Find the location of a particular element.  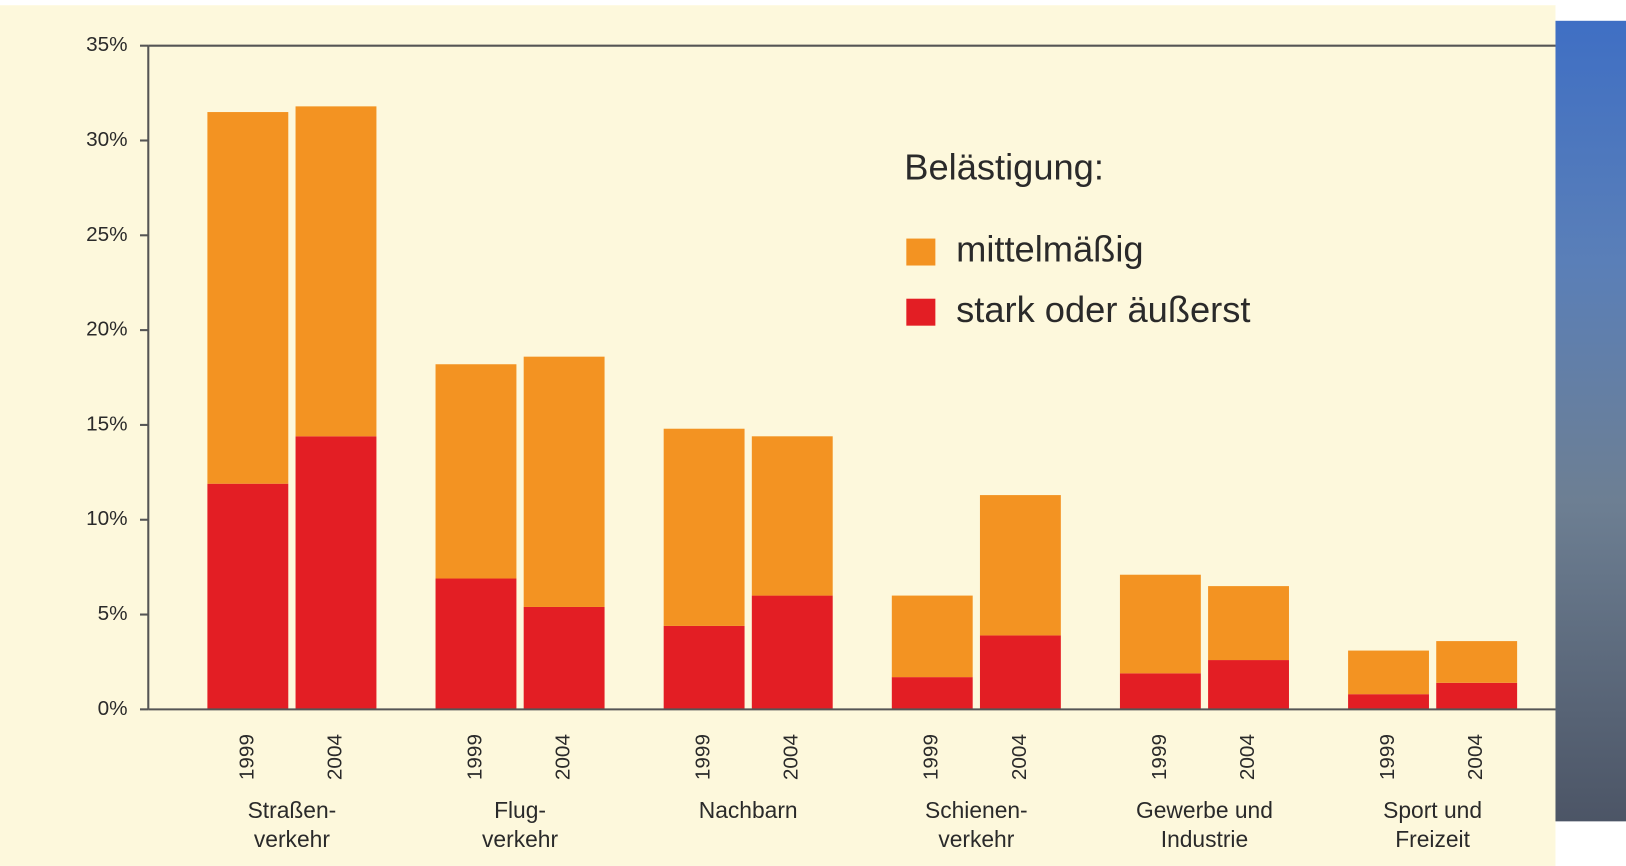

y-tick-label: 35% is located at coordinates (106, 44).